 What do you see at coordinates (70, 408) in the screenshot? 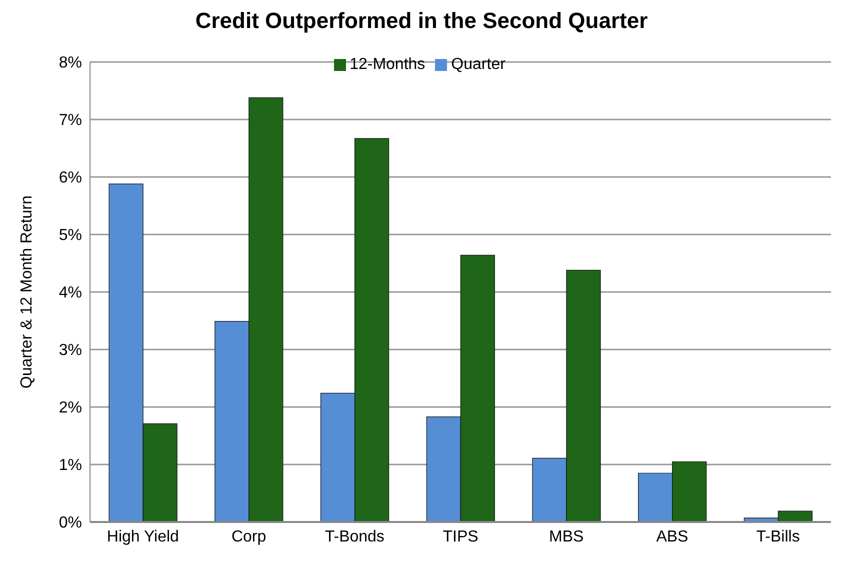
I see `y-tick-label: 2%` at bounding box center [70, 408].